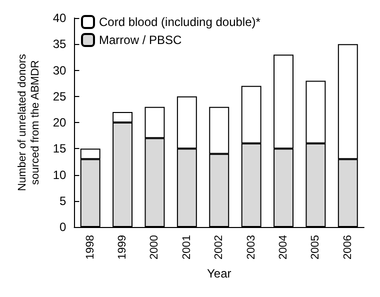  I want to click on x-tick-label: 1998, so click(90, 247).